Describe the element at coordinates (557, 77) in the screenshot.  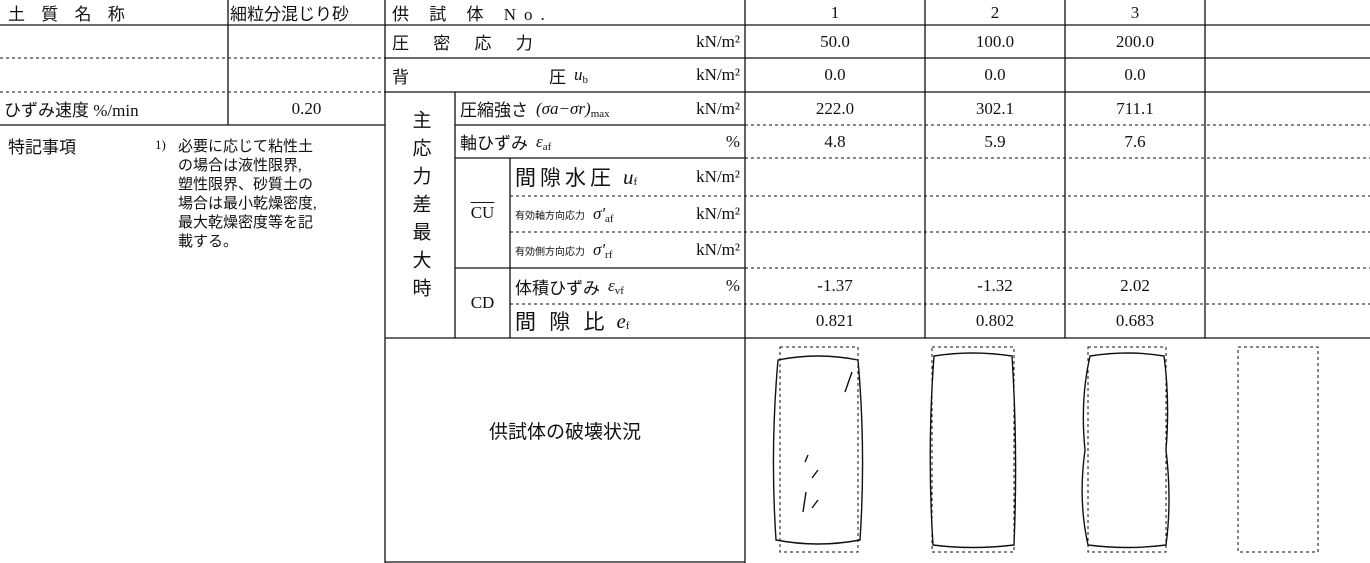
I see `row-label-2: 圧` at that location.